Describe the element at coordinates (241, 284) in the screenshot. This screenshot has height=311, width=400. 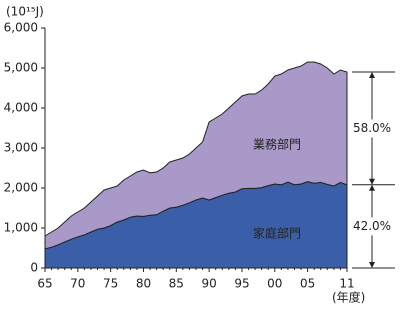
I see `x-tick-label: 95` at that location.